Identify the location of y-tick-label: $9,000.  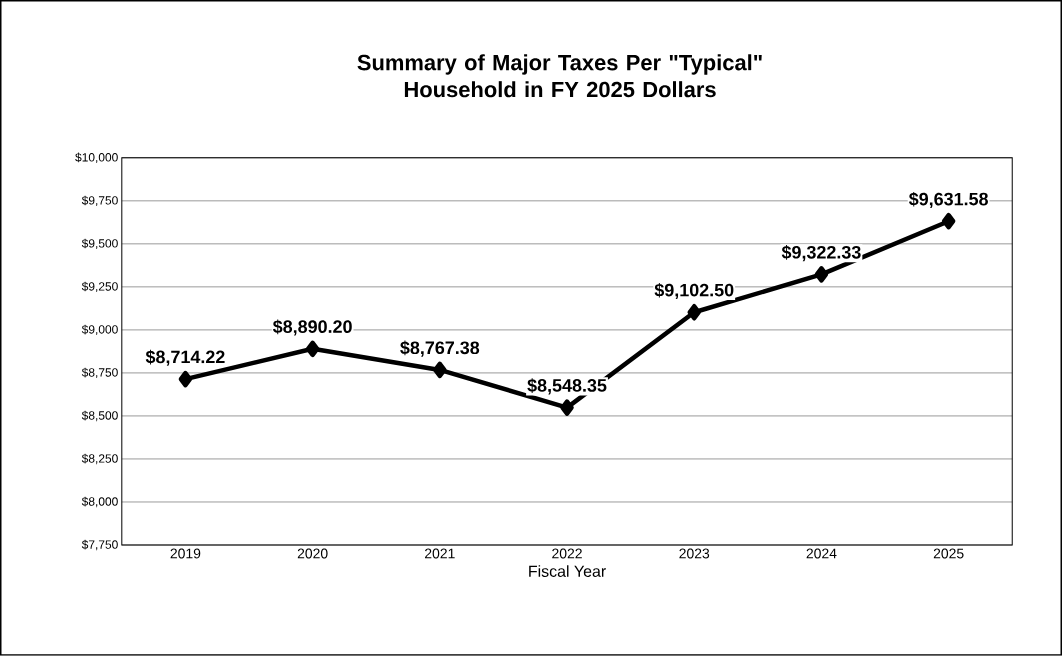
(99, 330).